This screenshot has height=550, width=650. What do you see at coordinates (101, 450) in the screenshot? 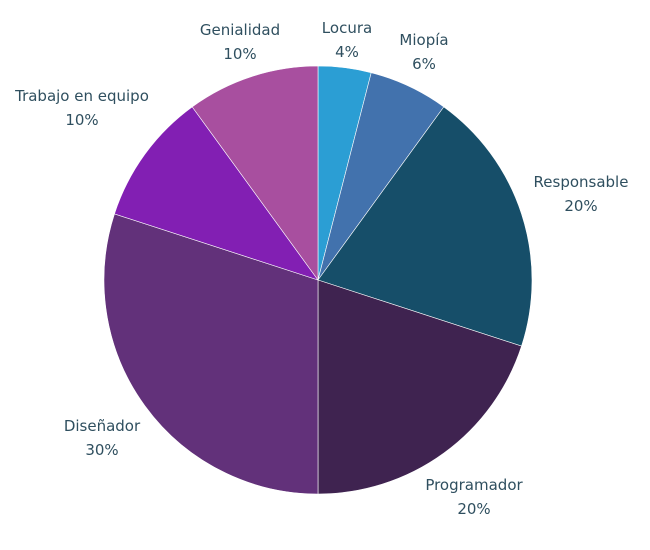
I see `slice-value-label: 30%` at bounding box center [101, 450].